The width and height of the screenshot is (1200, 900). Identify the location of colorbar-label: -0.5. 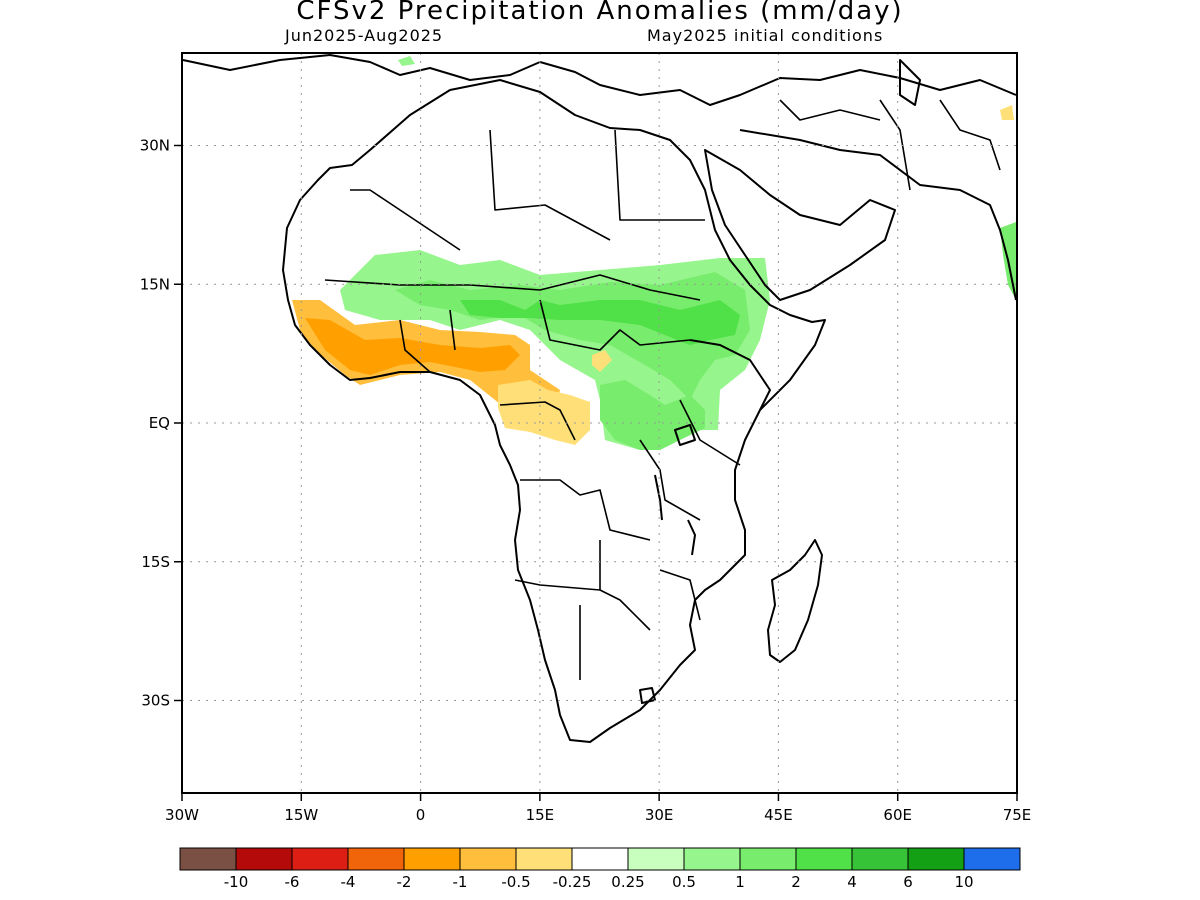
(515, 882).